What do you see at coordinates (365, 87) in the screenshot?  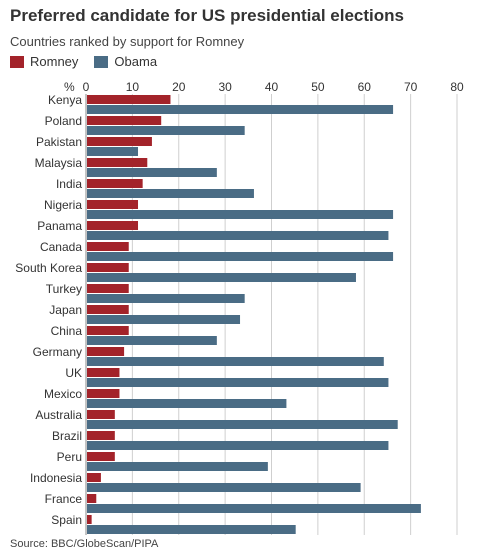 I see `x-tick-label: 60` at bounding box center [365, 87].